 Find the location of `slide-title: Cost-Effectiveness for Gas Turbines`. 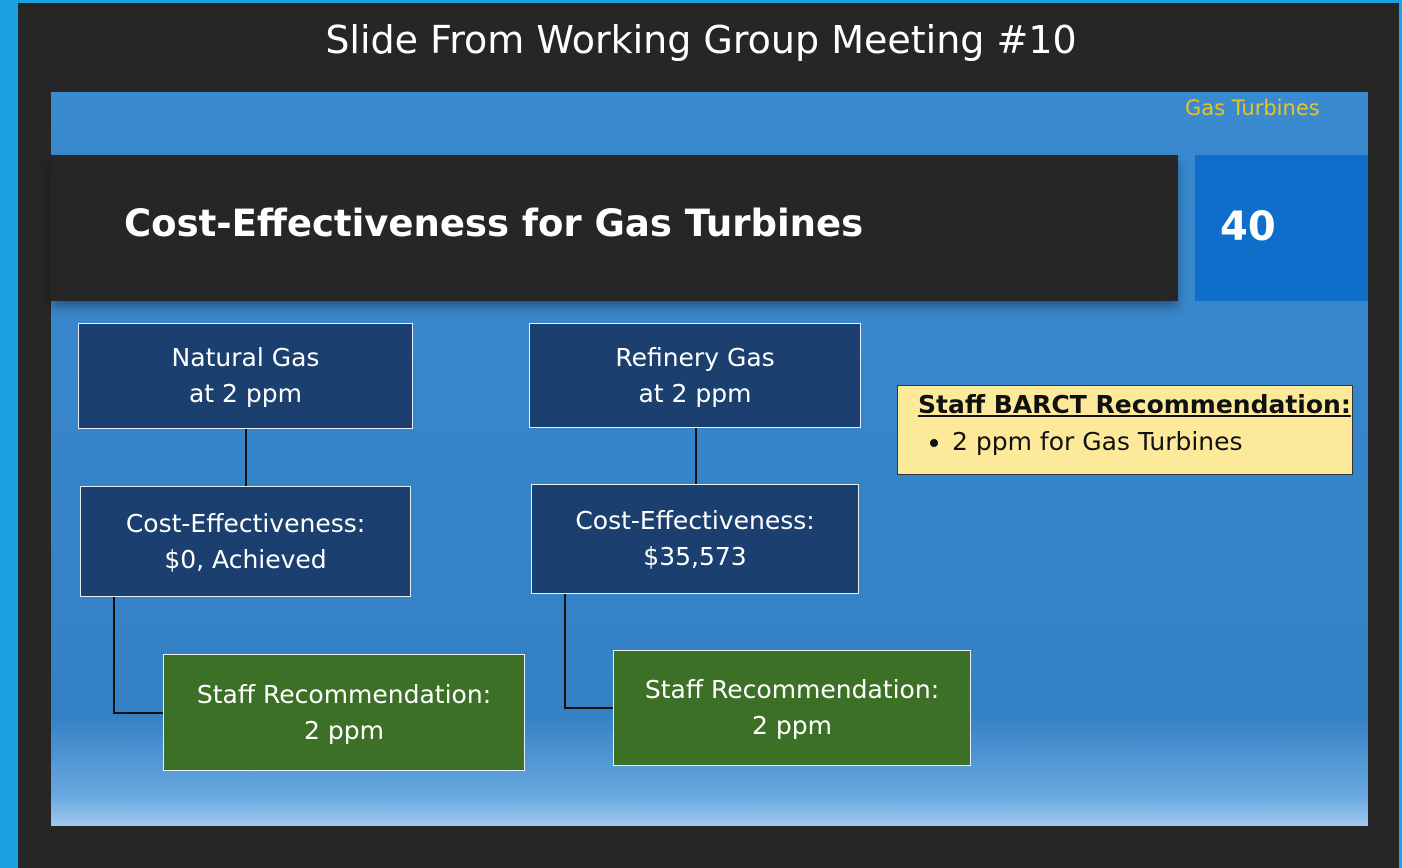

slide-title: Cost-Effectiveness for Gas Turbines is located at coordinates (494, 223).